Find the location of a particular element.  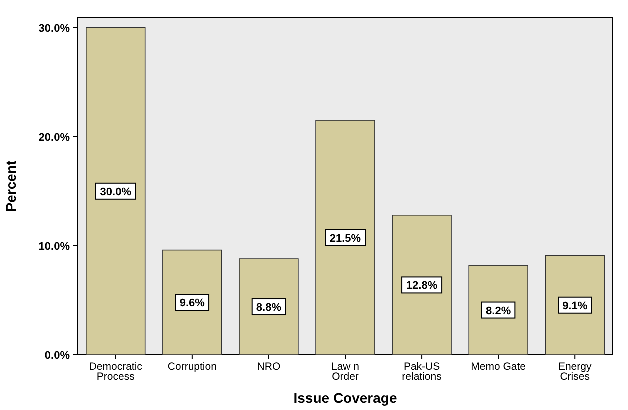

y-tick-label: 10.0% is located at coordinates (54, 246).